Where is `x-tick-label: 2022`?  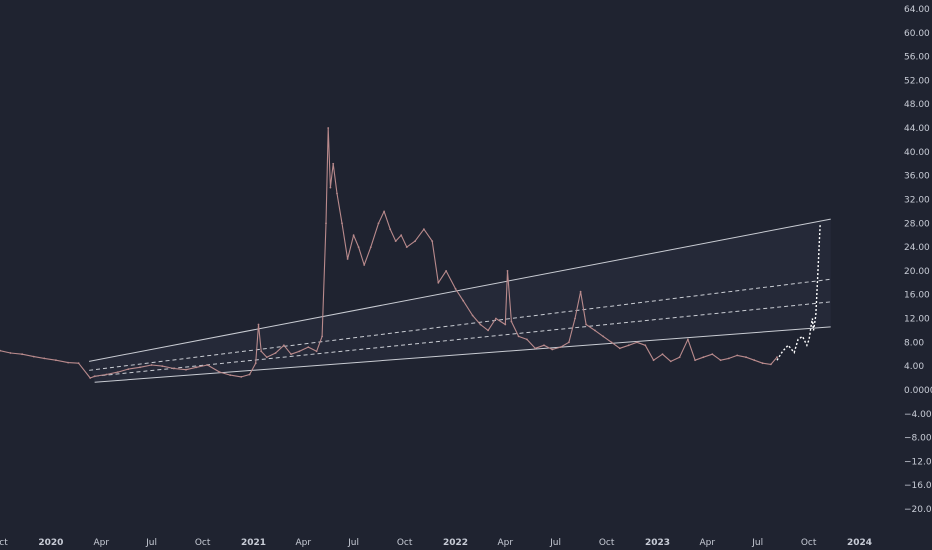 x-tick-label: 2022 is located at coordinates (455, 543).